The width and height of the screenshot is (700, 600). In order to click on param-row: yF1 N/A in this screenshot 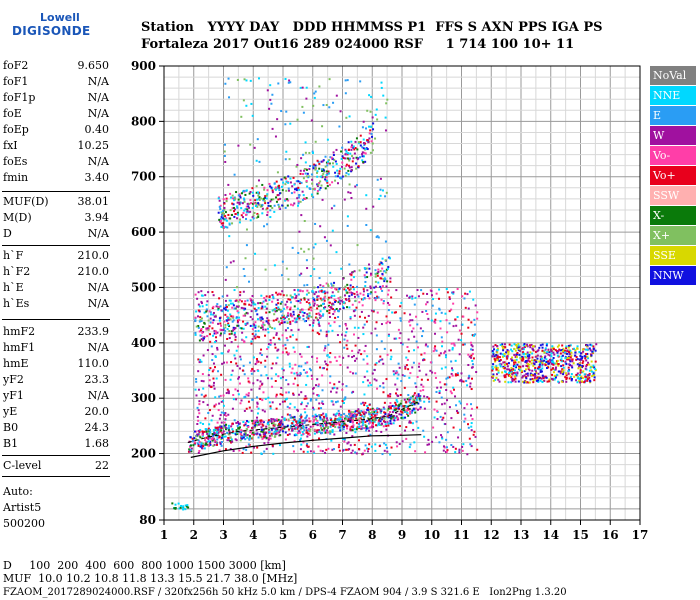, I will do `click(56, 397)`.